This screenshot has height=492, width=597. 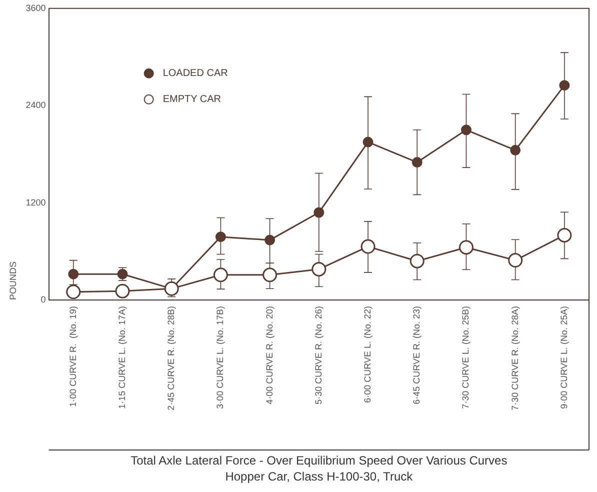 I want to click on y-tick-label: 3600, so click(x=36, y=7).